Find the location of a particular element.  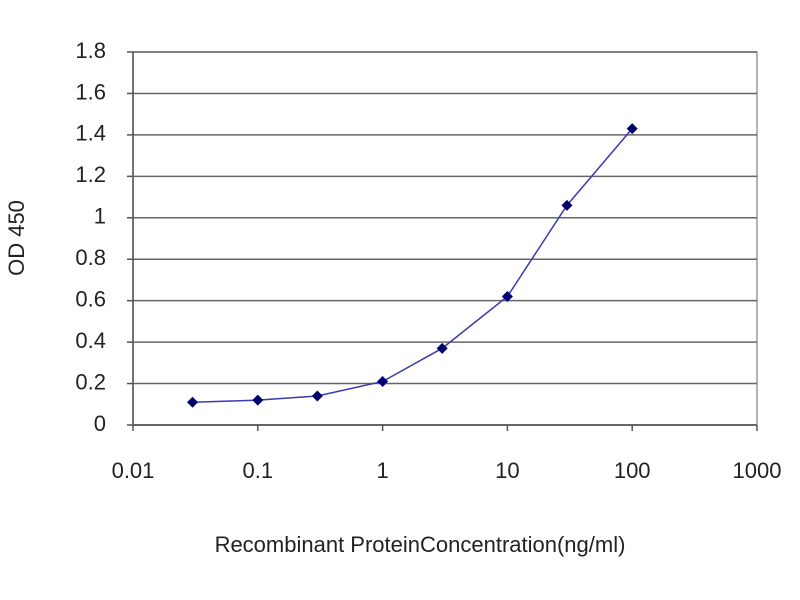

x-axis-label: Recombinant ProteinConcentration(ng/ml) is located at coordinates (420, 544).